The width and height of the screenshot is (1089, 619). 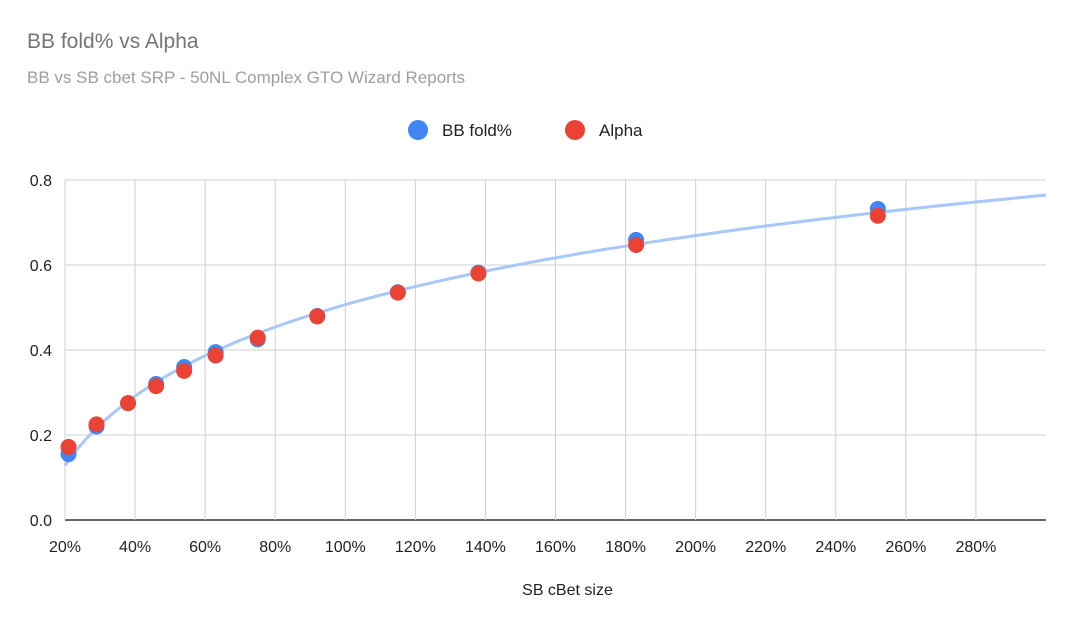 I want to click on x-tick-label: 240%, so click(x=835, y=547).